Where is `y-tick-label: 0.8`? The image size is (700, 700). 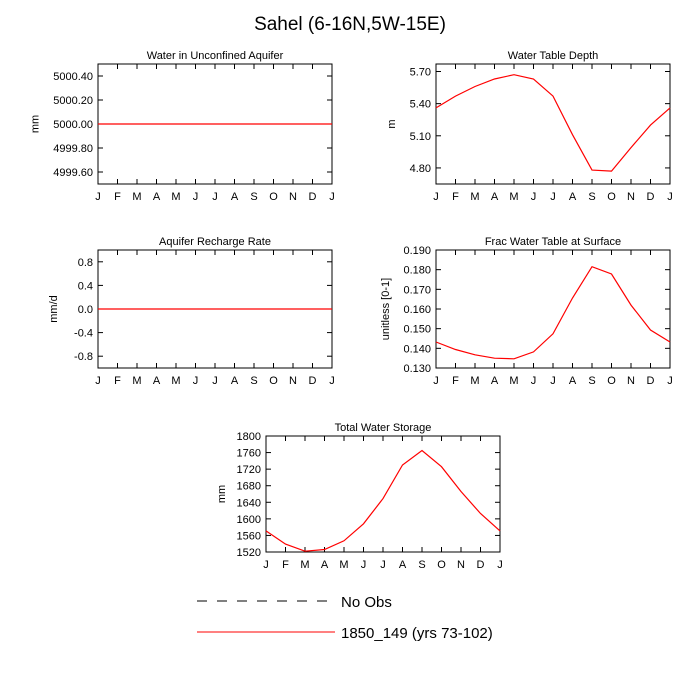 y-tick-label: 0.8 is located at coordinates (85, 263).